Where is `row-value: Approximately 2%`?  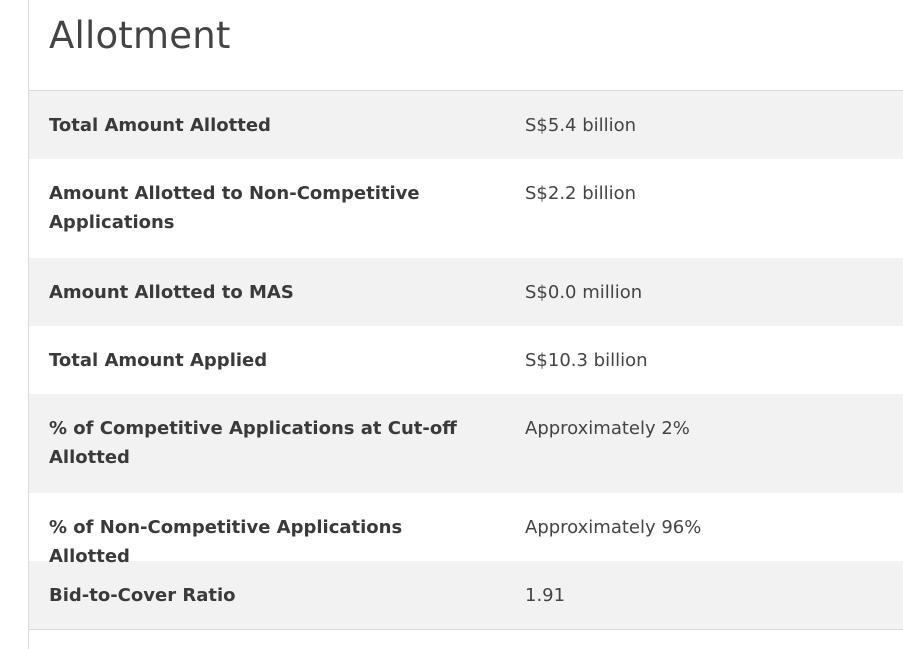
row-value: Approximately 2% is located at coordinates (607, 428).